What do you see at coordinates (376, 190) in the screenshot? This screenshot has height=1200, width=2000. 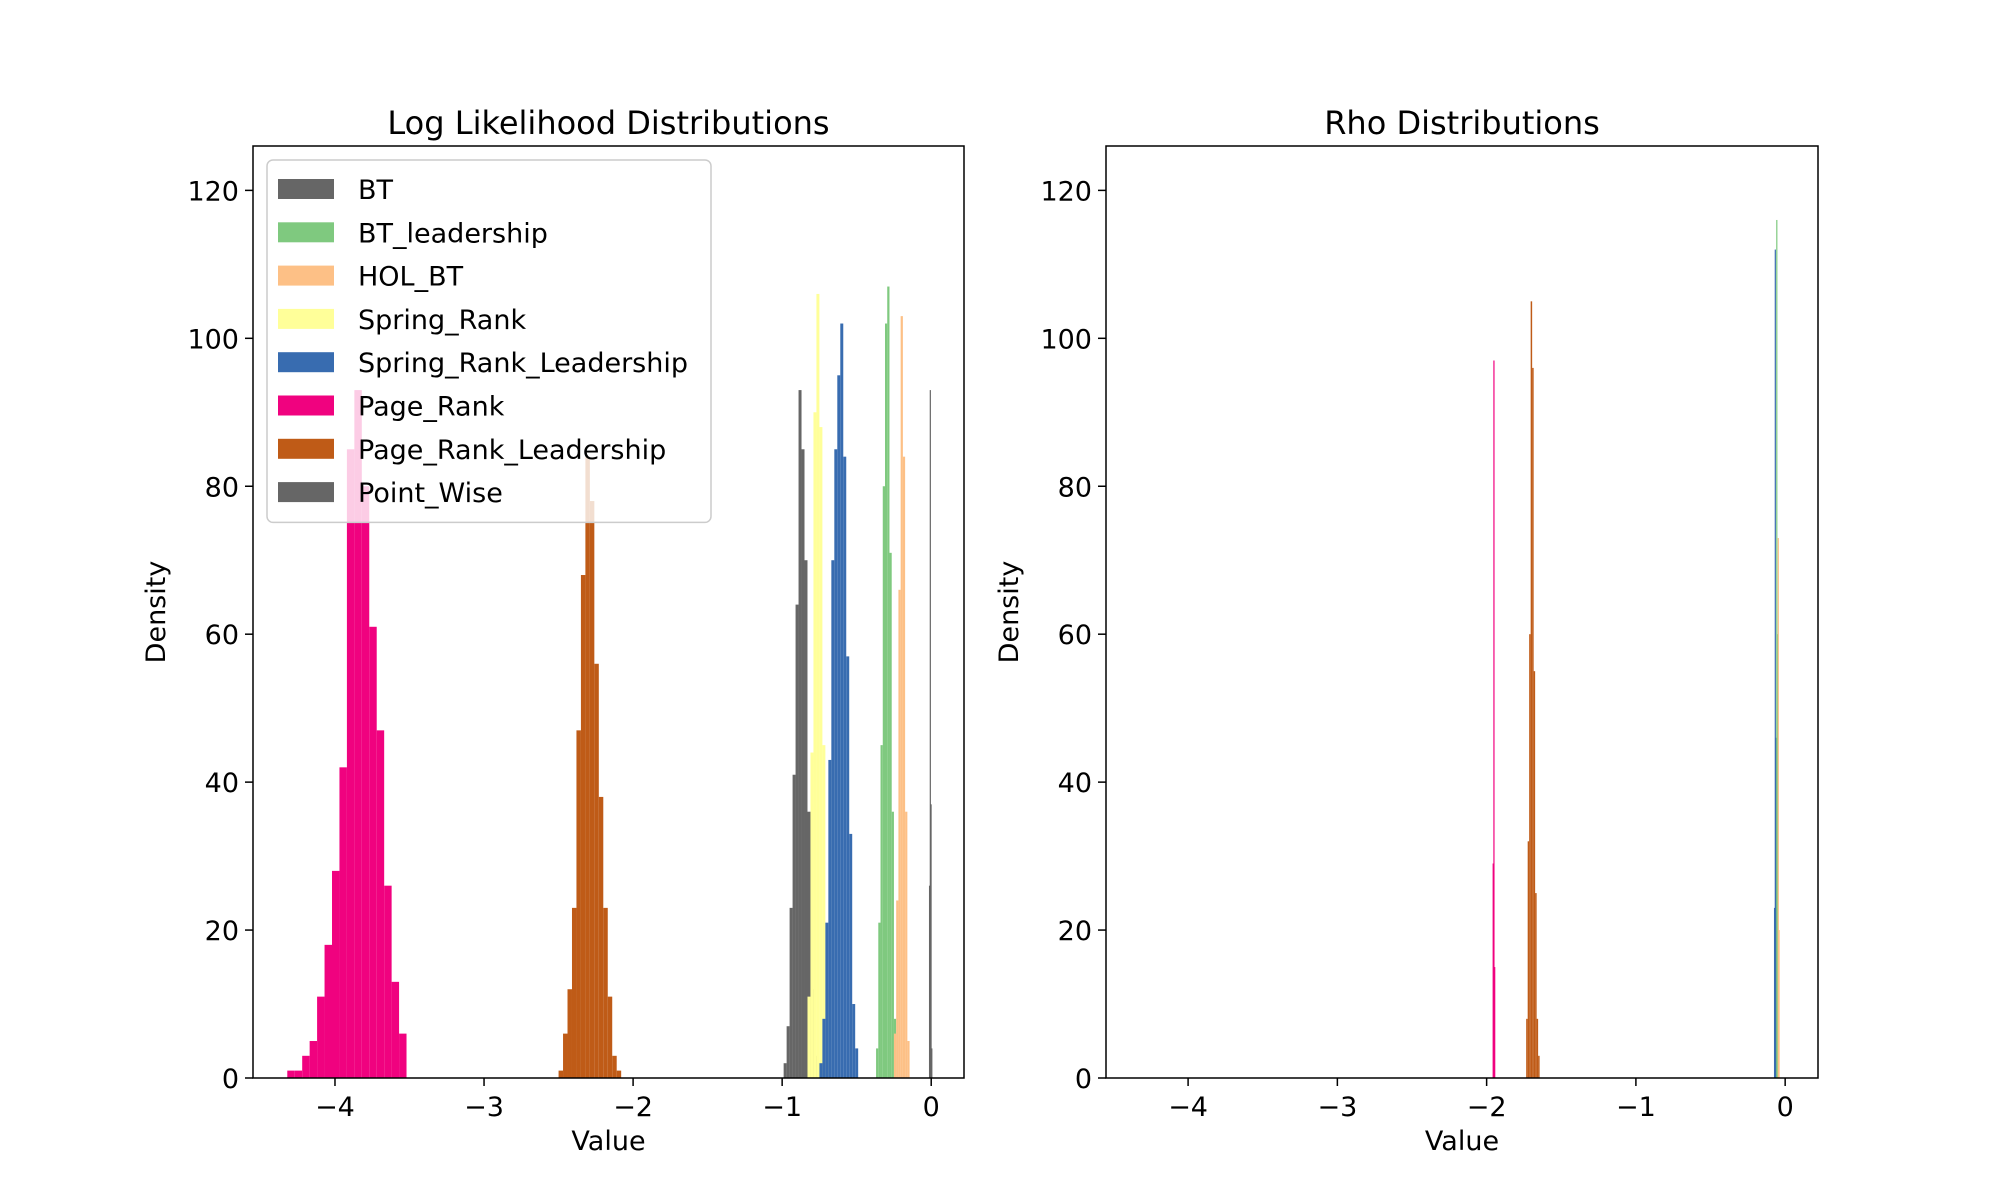 I see `legend-label: BT` at bounding box center [376, 190].